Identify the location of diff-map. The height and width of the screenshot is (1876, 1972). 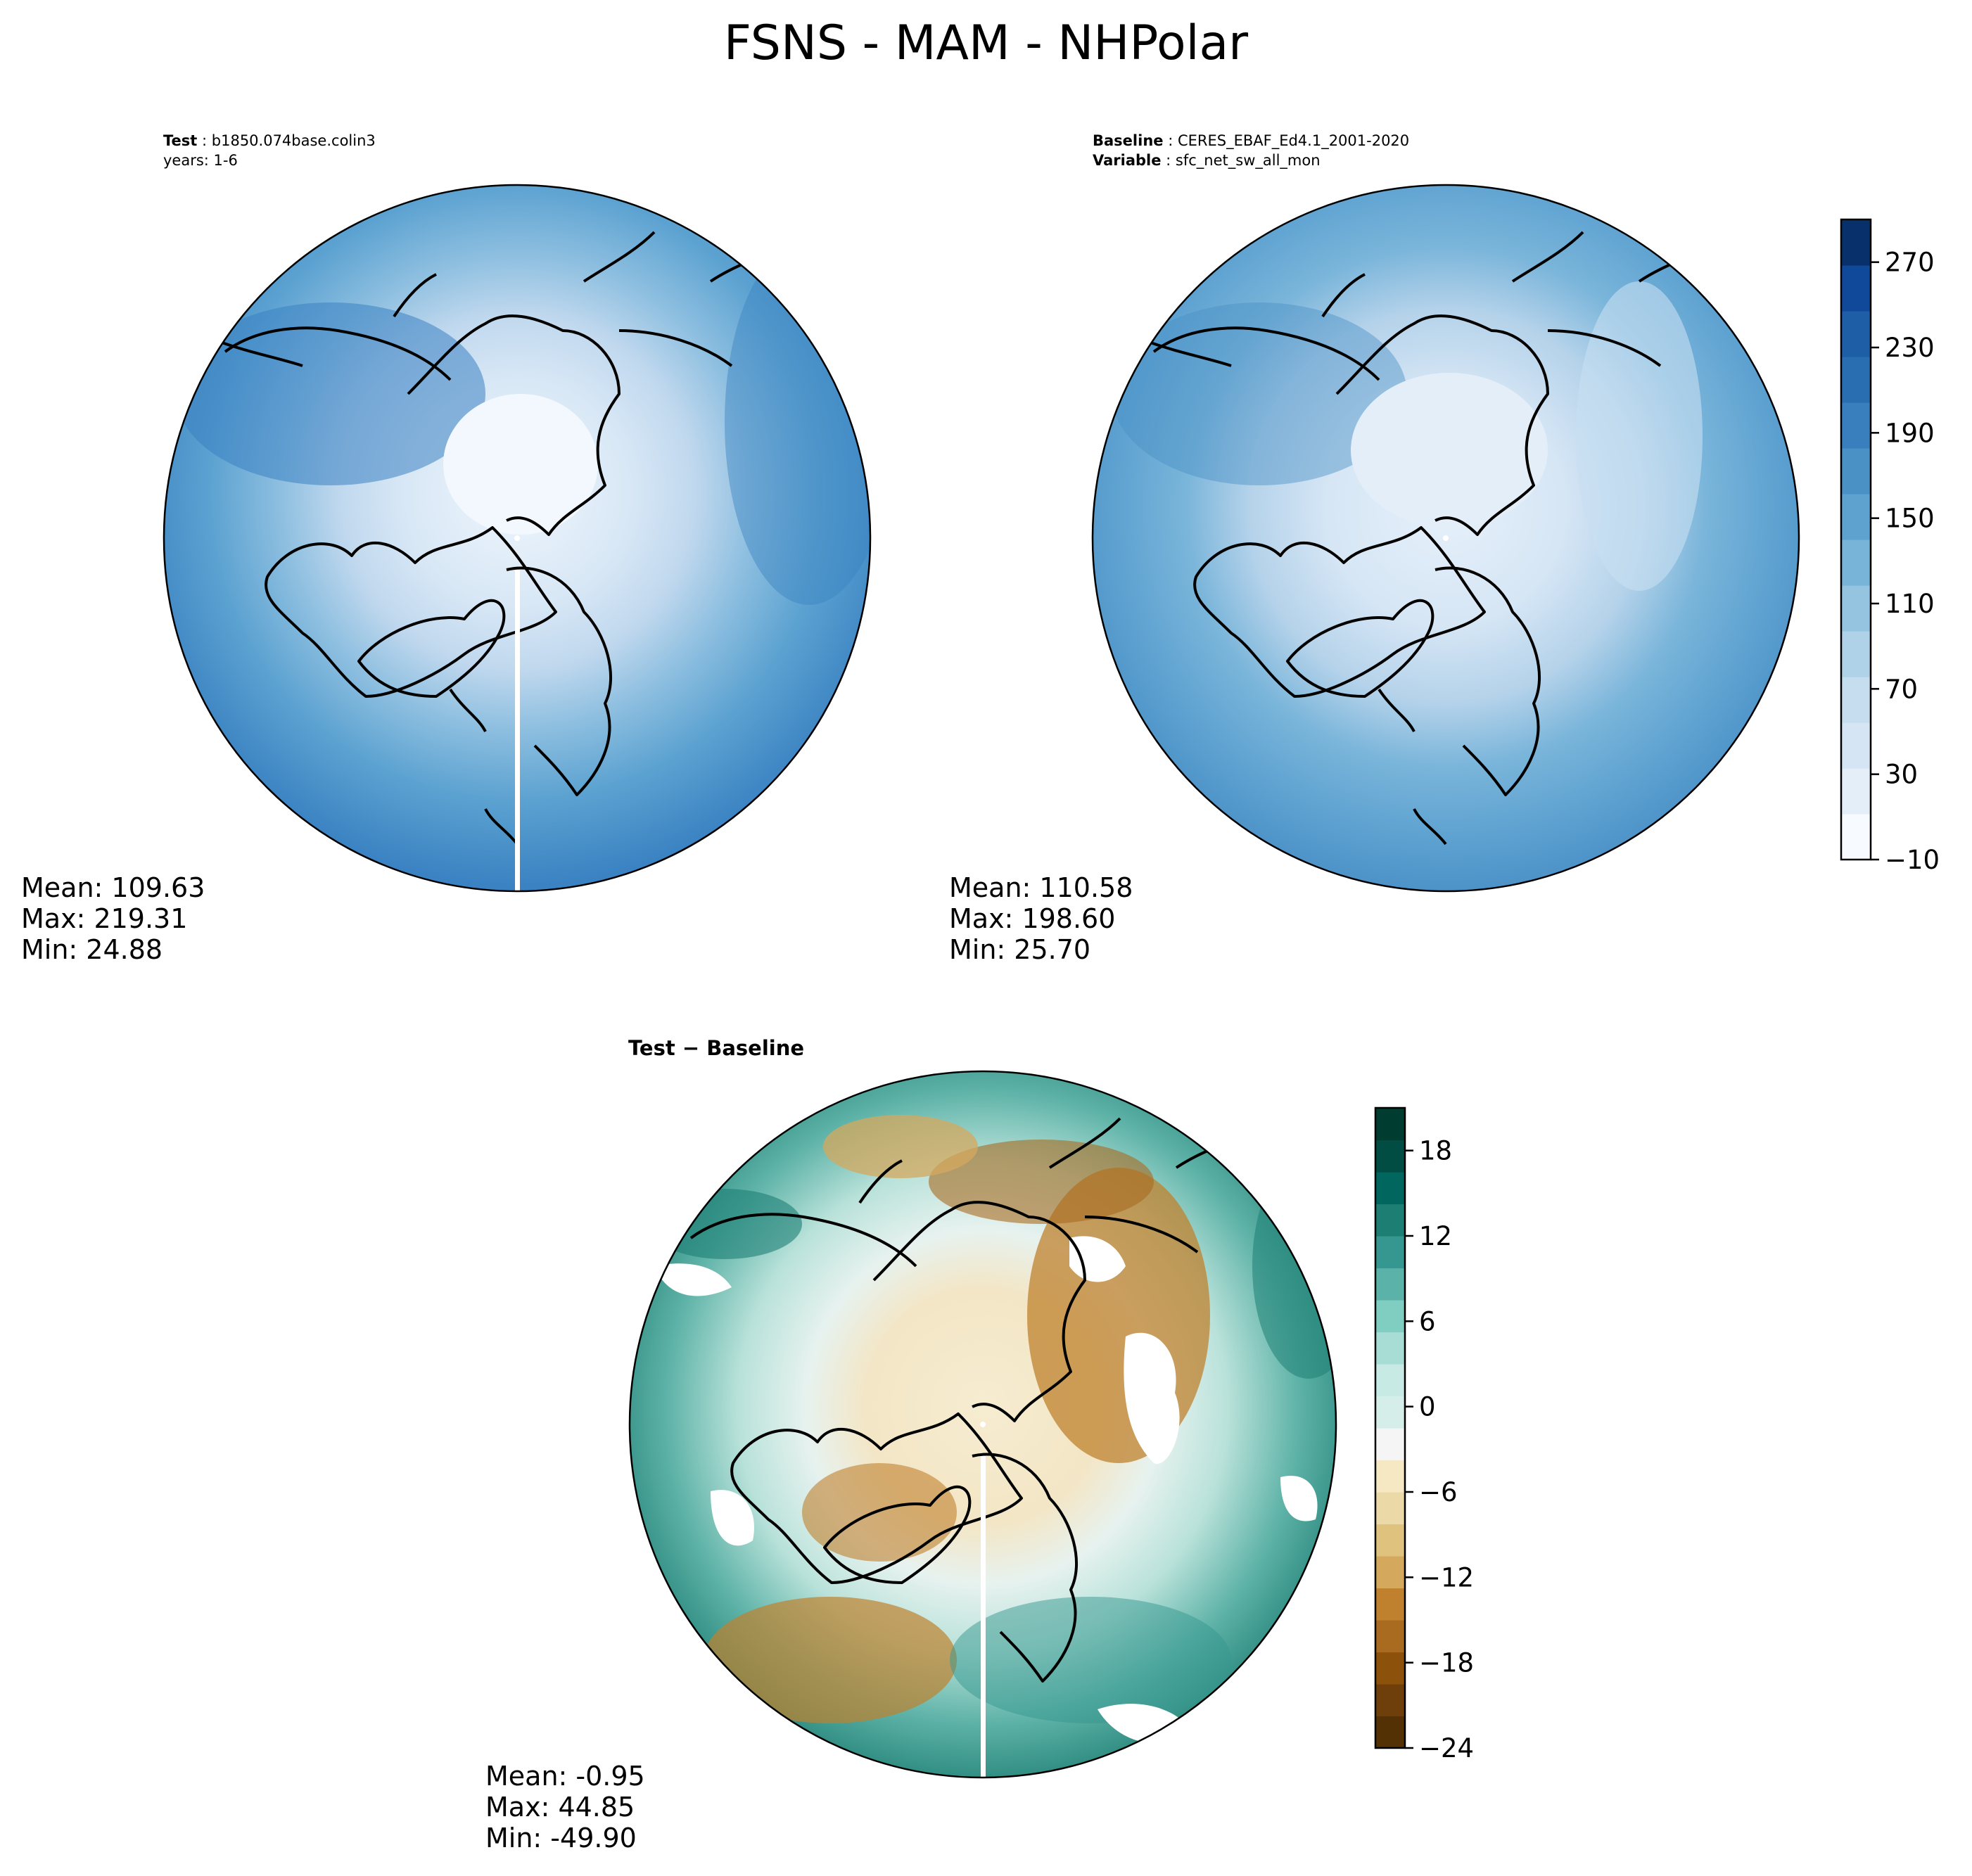
(983, 1424).